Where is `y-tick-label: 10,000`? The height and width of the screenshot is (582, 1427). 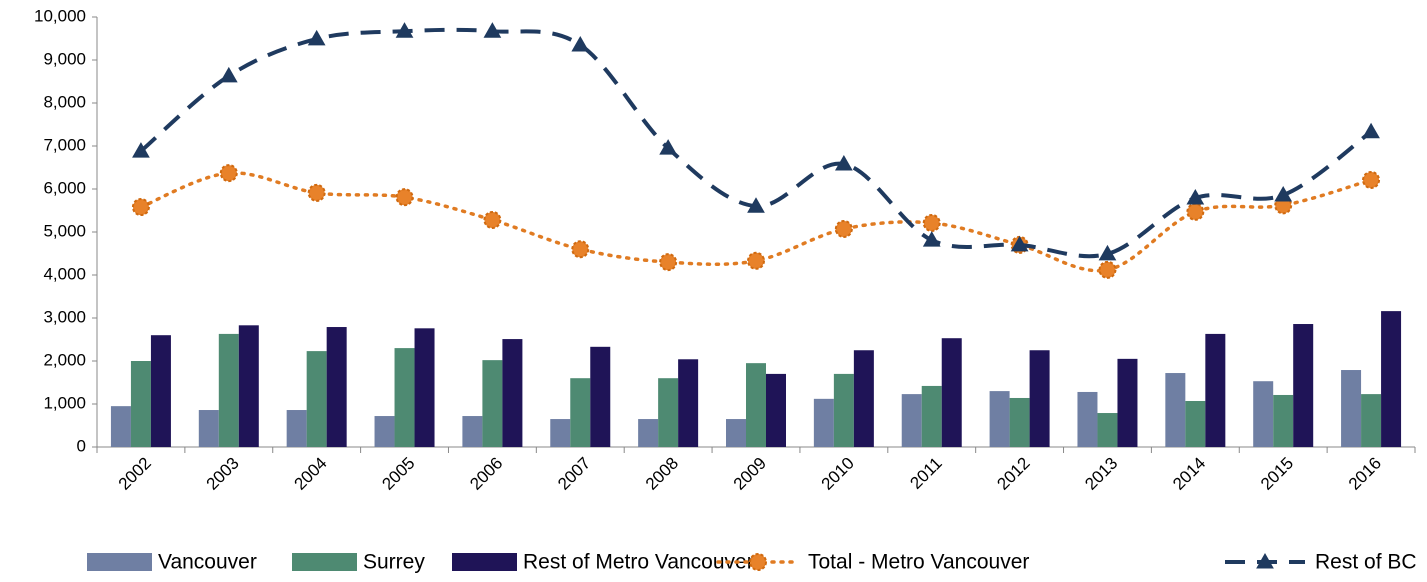 y-tick-label: 10,000 is located at coordinates (60, 15).